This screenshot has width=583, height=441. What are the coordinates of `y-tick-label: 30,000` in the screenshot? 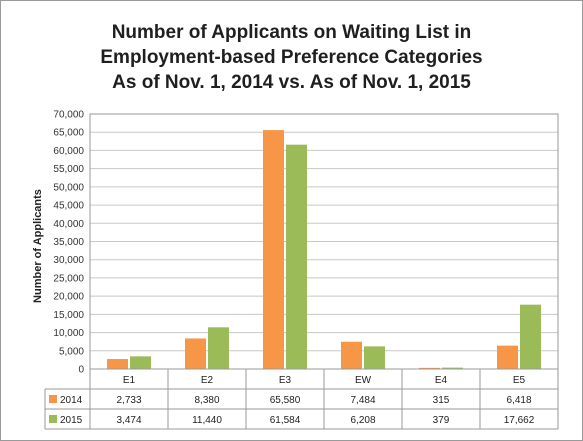 It's located at (68, 260).